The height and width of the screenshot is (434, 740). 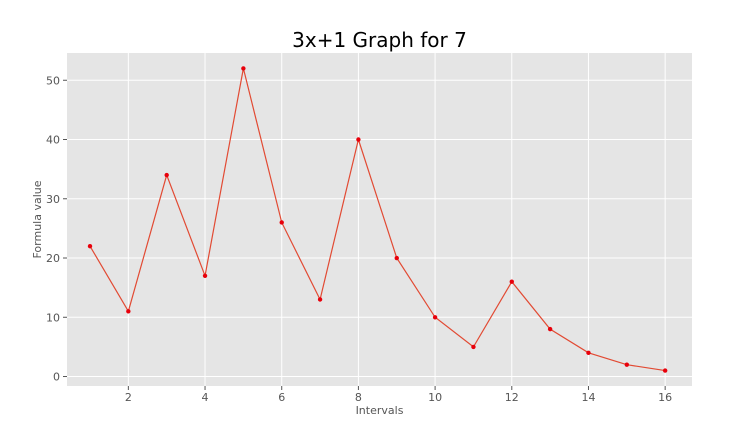 I want to click on y-tick-label: 50, so click(x=53, y=80).